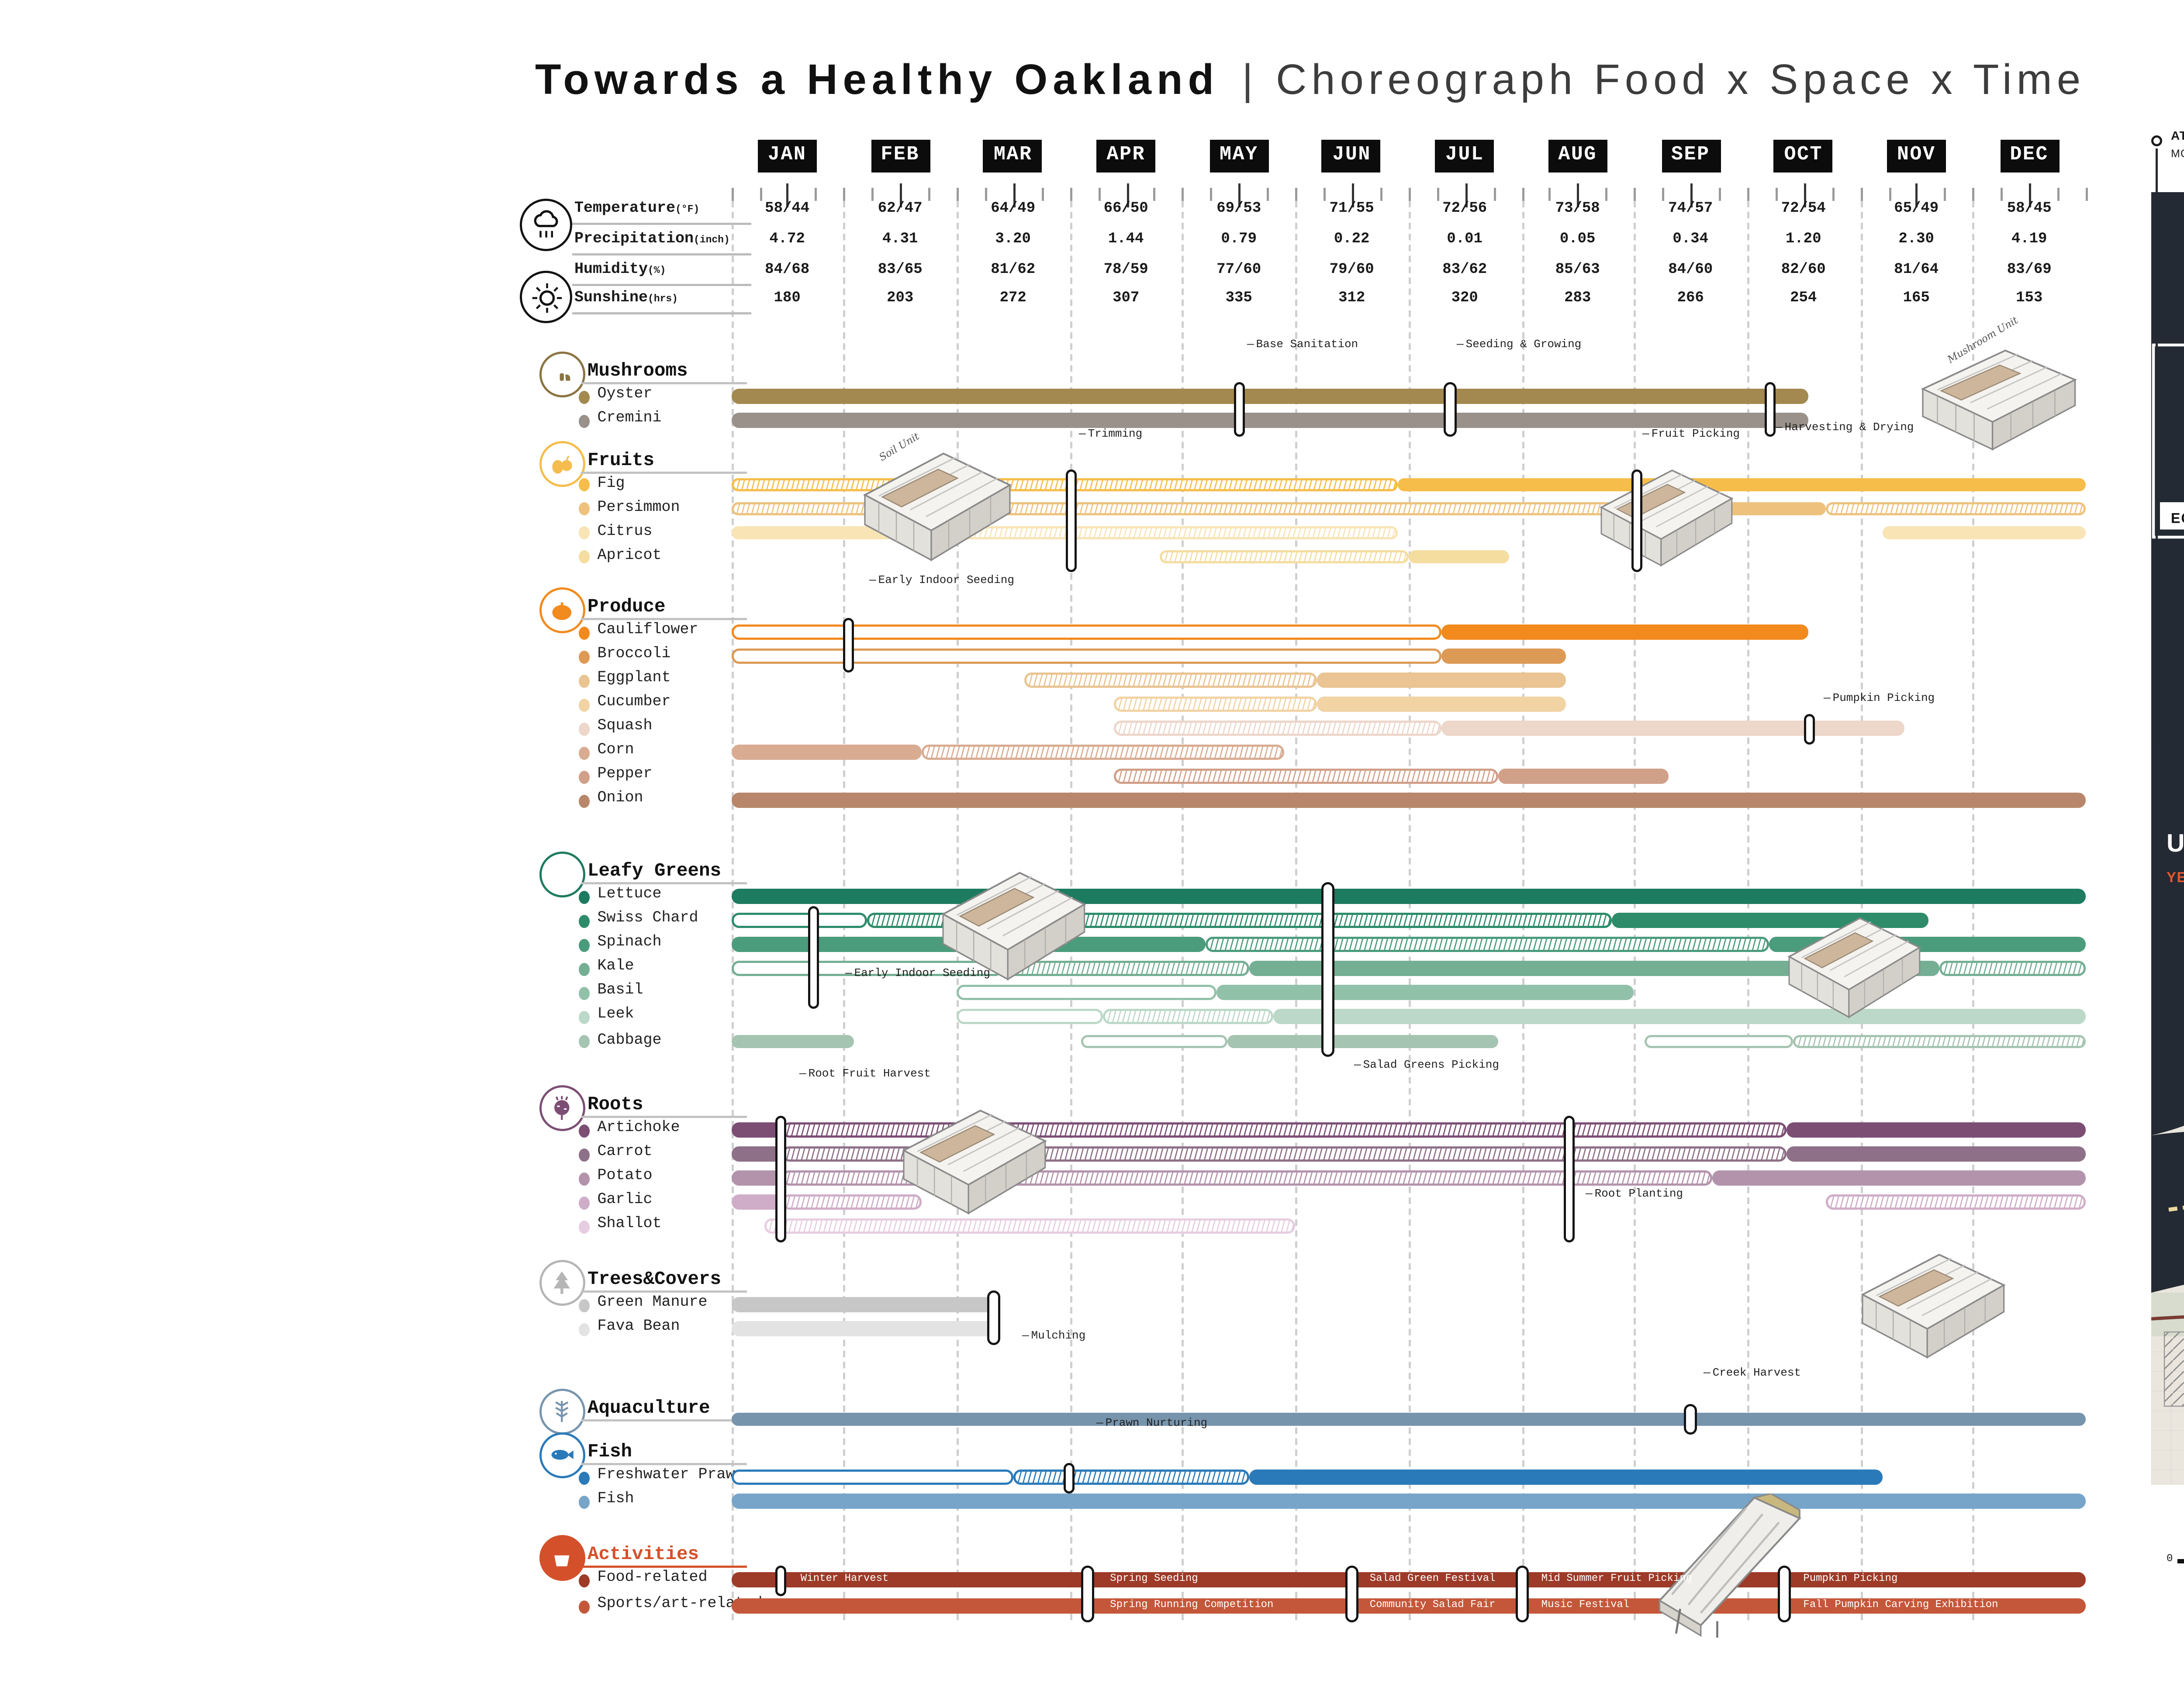 This screenshot has width=2184, height=1687. Describe the element at coordinates (611, 484) in the screenshot. I see `item-label-fig: Fig` at that location.